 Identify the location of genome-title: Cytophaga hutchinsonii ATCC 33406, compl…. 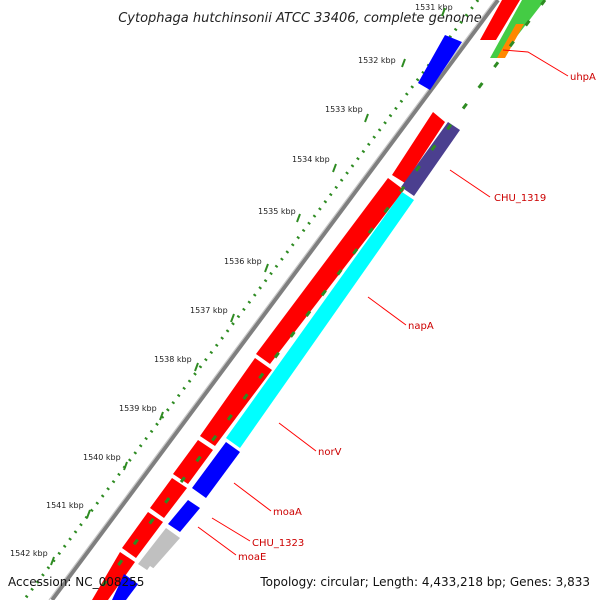
(300, 18).